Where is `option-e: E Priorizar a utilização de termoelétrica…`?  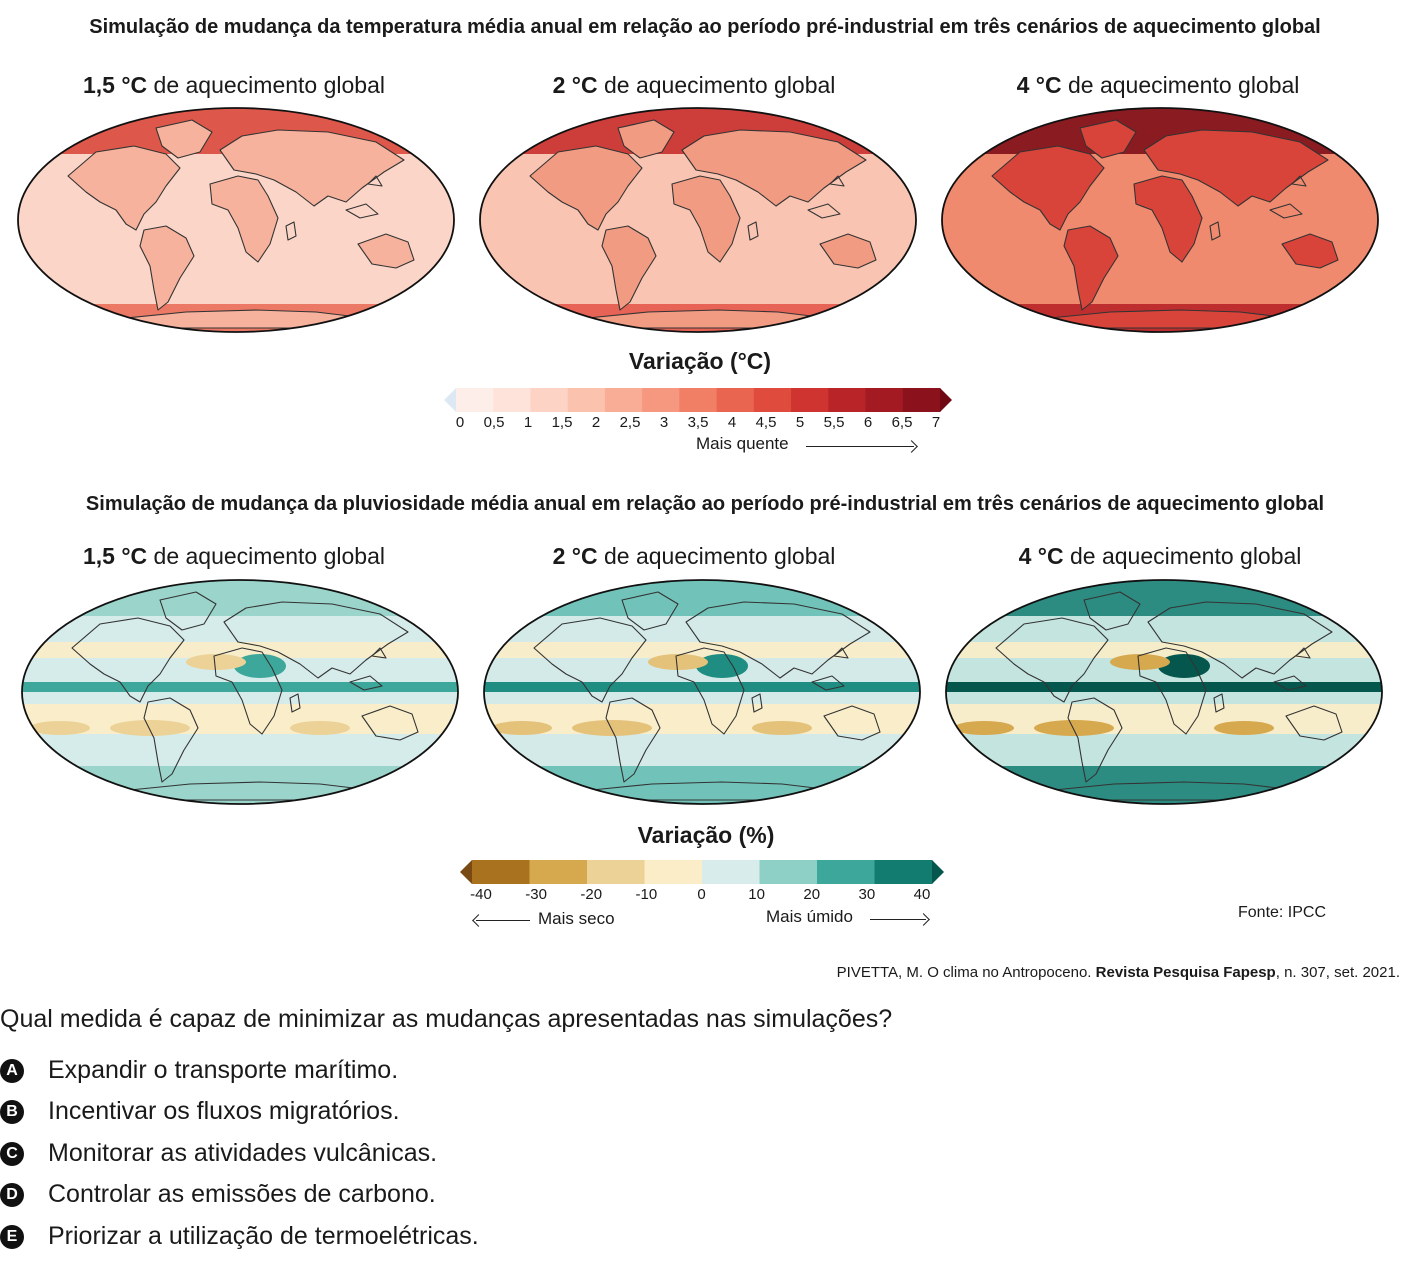
option-e: E Priorizar a utilização de termoelétrica… is located at coordinates (239, 1236).